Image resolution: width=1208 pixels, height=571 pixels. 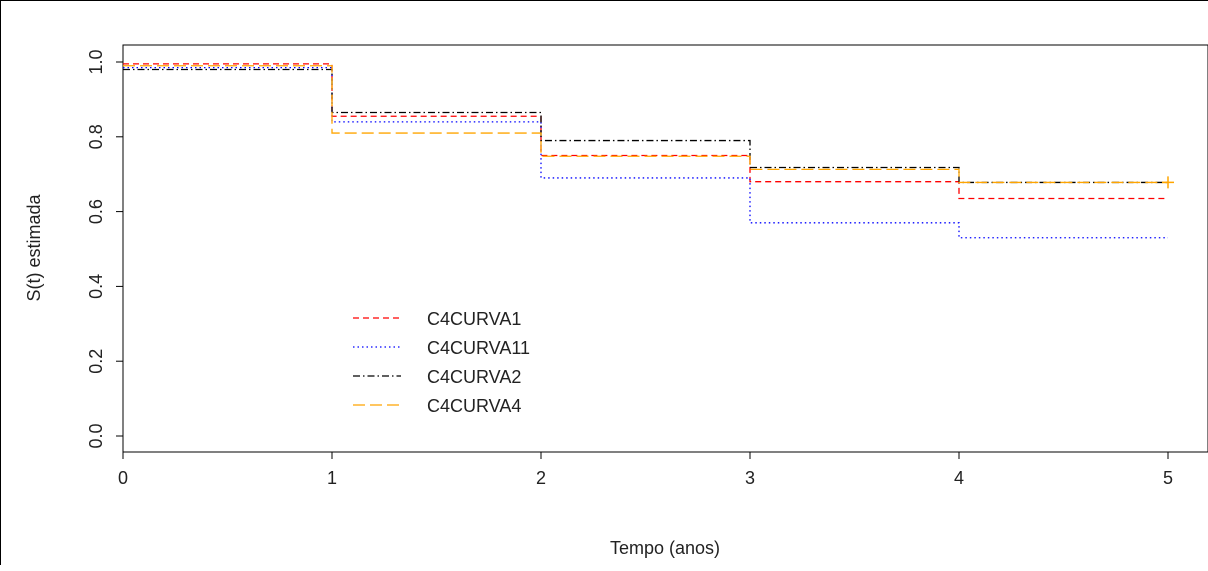 I want to click on y-tick-label: 1.0, so click(x=96, y=61).